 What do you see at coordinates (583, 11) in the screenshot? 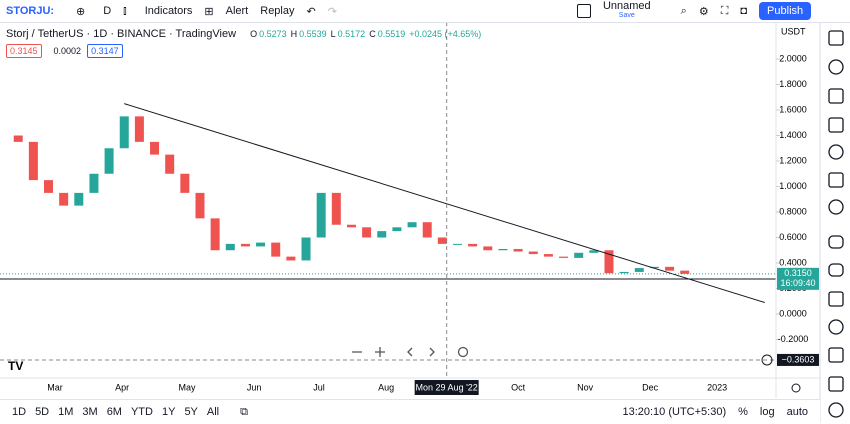
I see `layout-icon` at bounding box center [583, 11].